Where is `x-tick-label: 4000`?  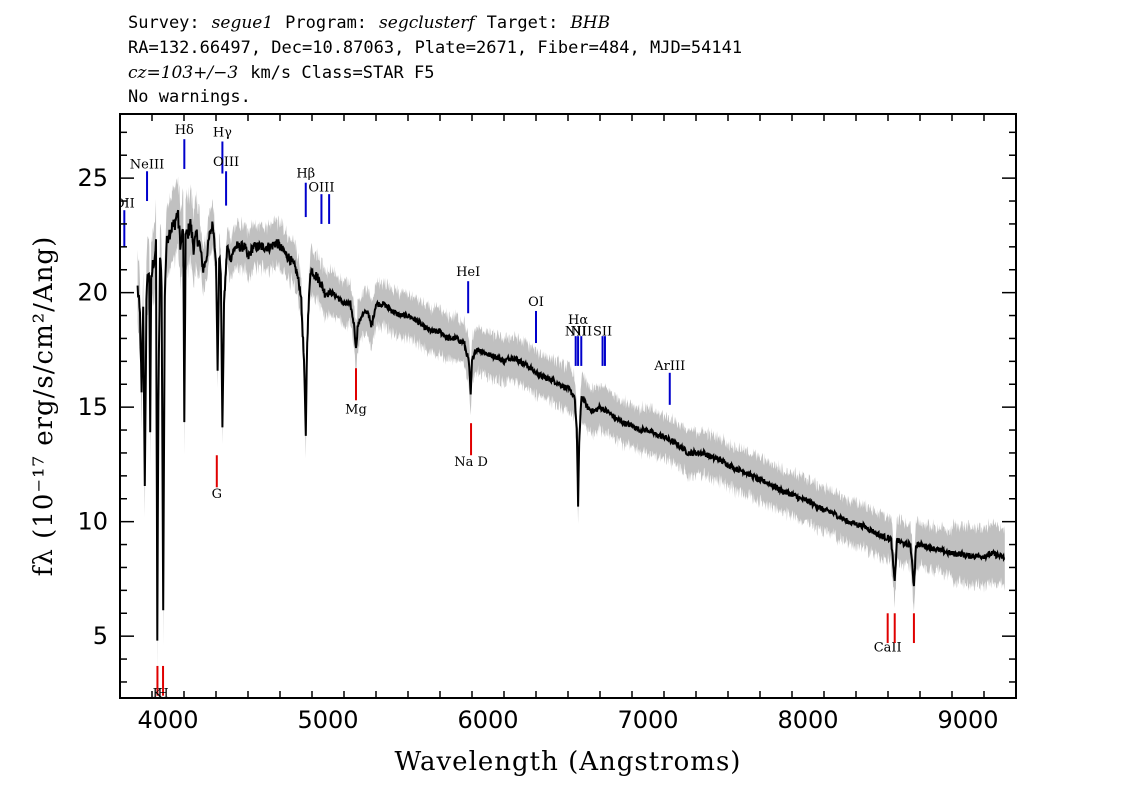 x-tick-label: 4000 is located at coordinates (167, 720).